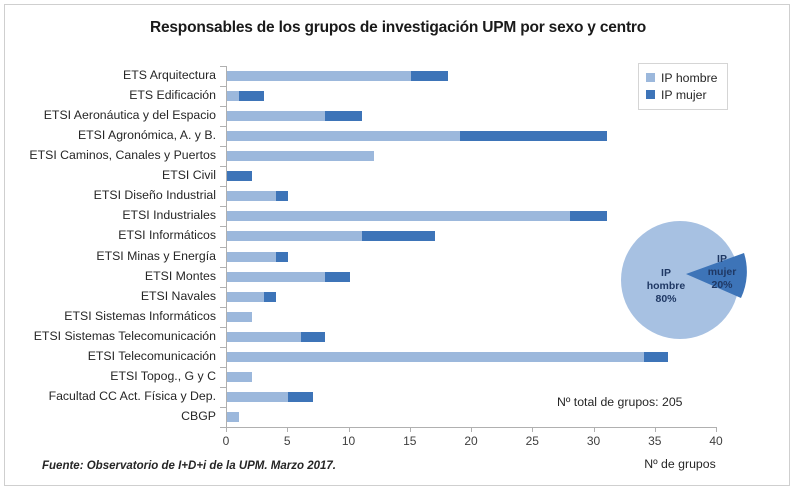  I want to click on category-label: CBGP, so click(198, 415).